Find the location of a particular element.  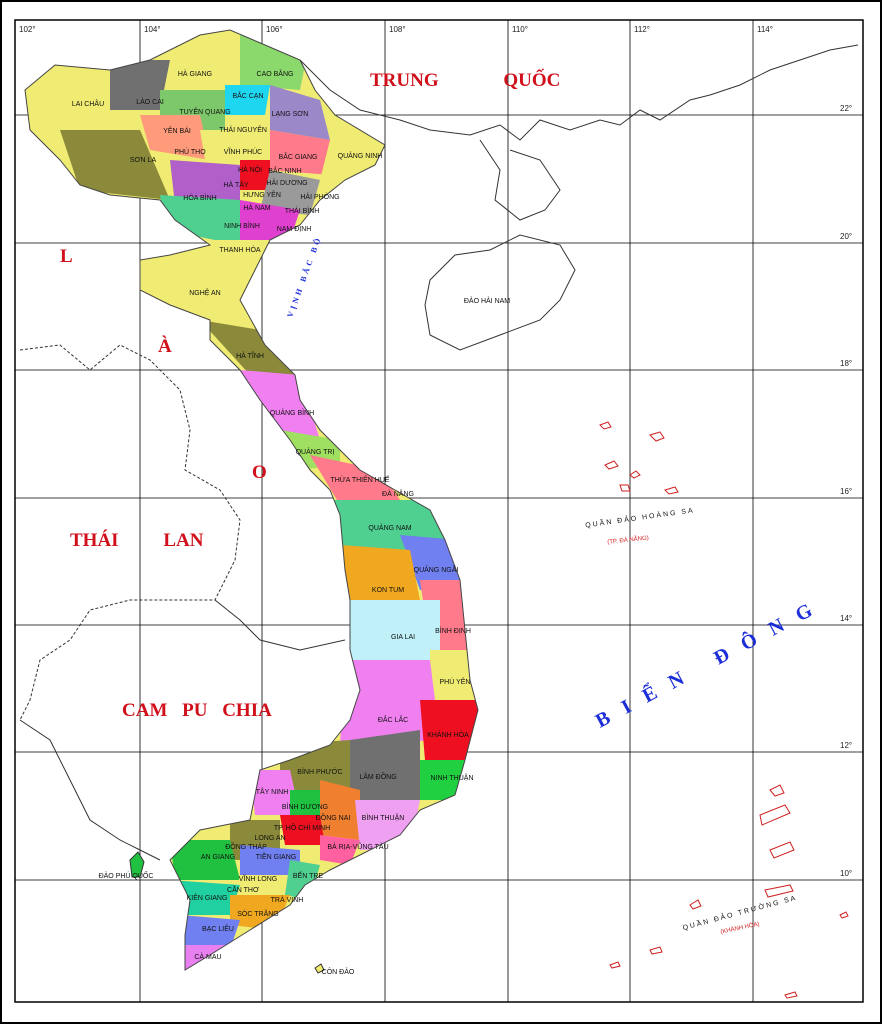

country-label: TRUNG QUỐC is located at coordinates (465, 80).